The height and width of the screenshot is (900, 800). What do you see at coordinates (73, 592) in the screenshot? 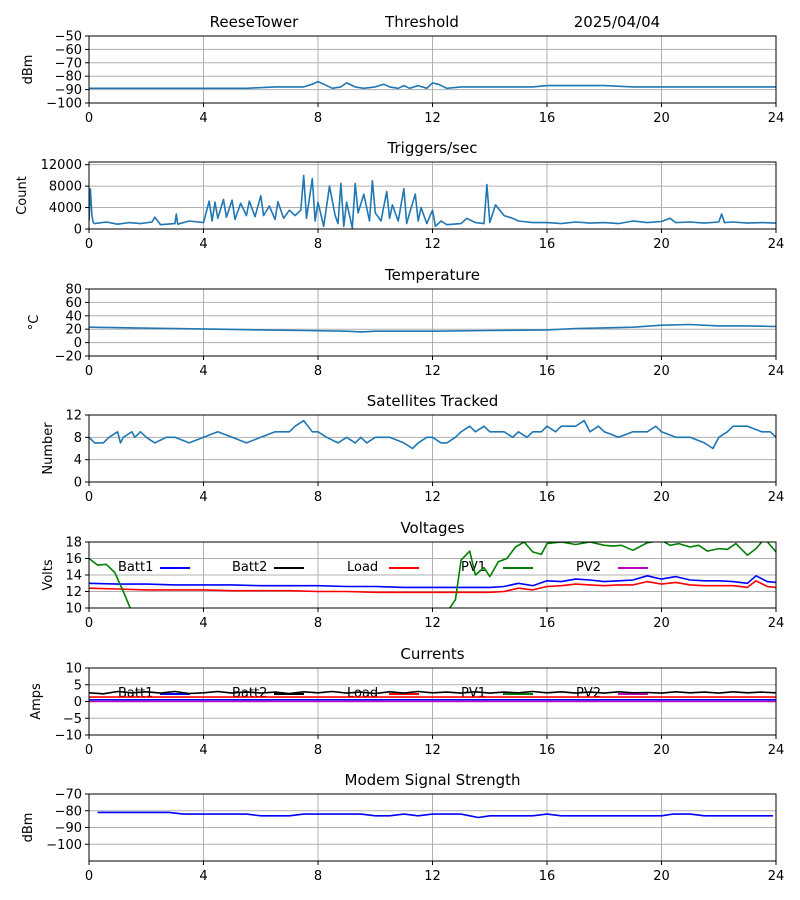
I see `y-tick-label: 12` at bounding box center [73, 592].